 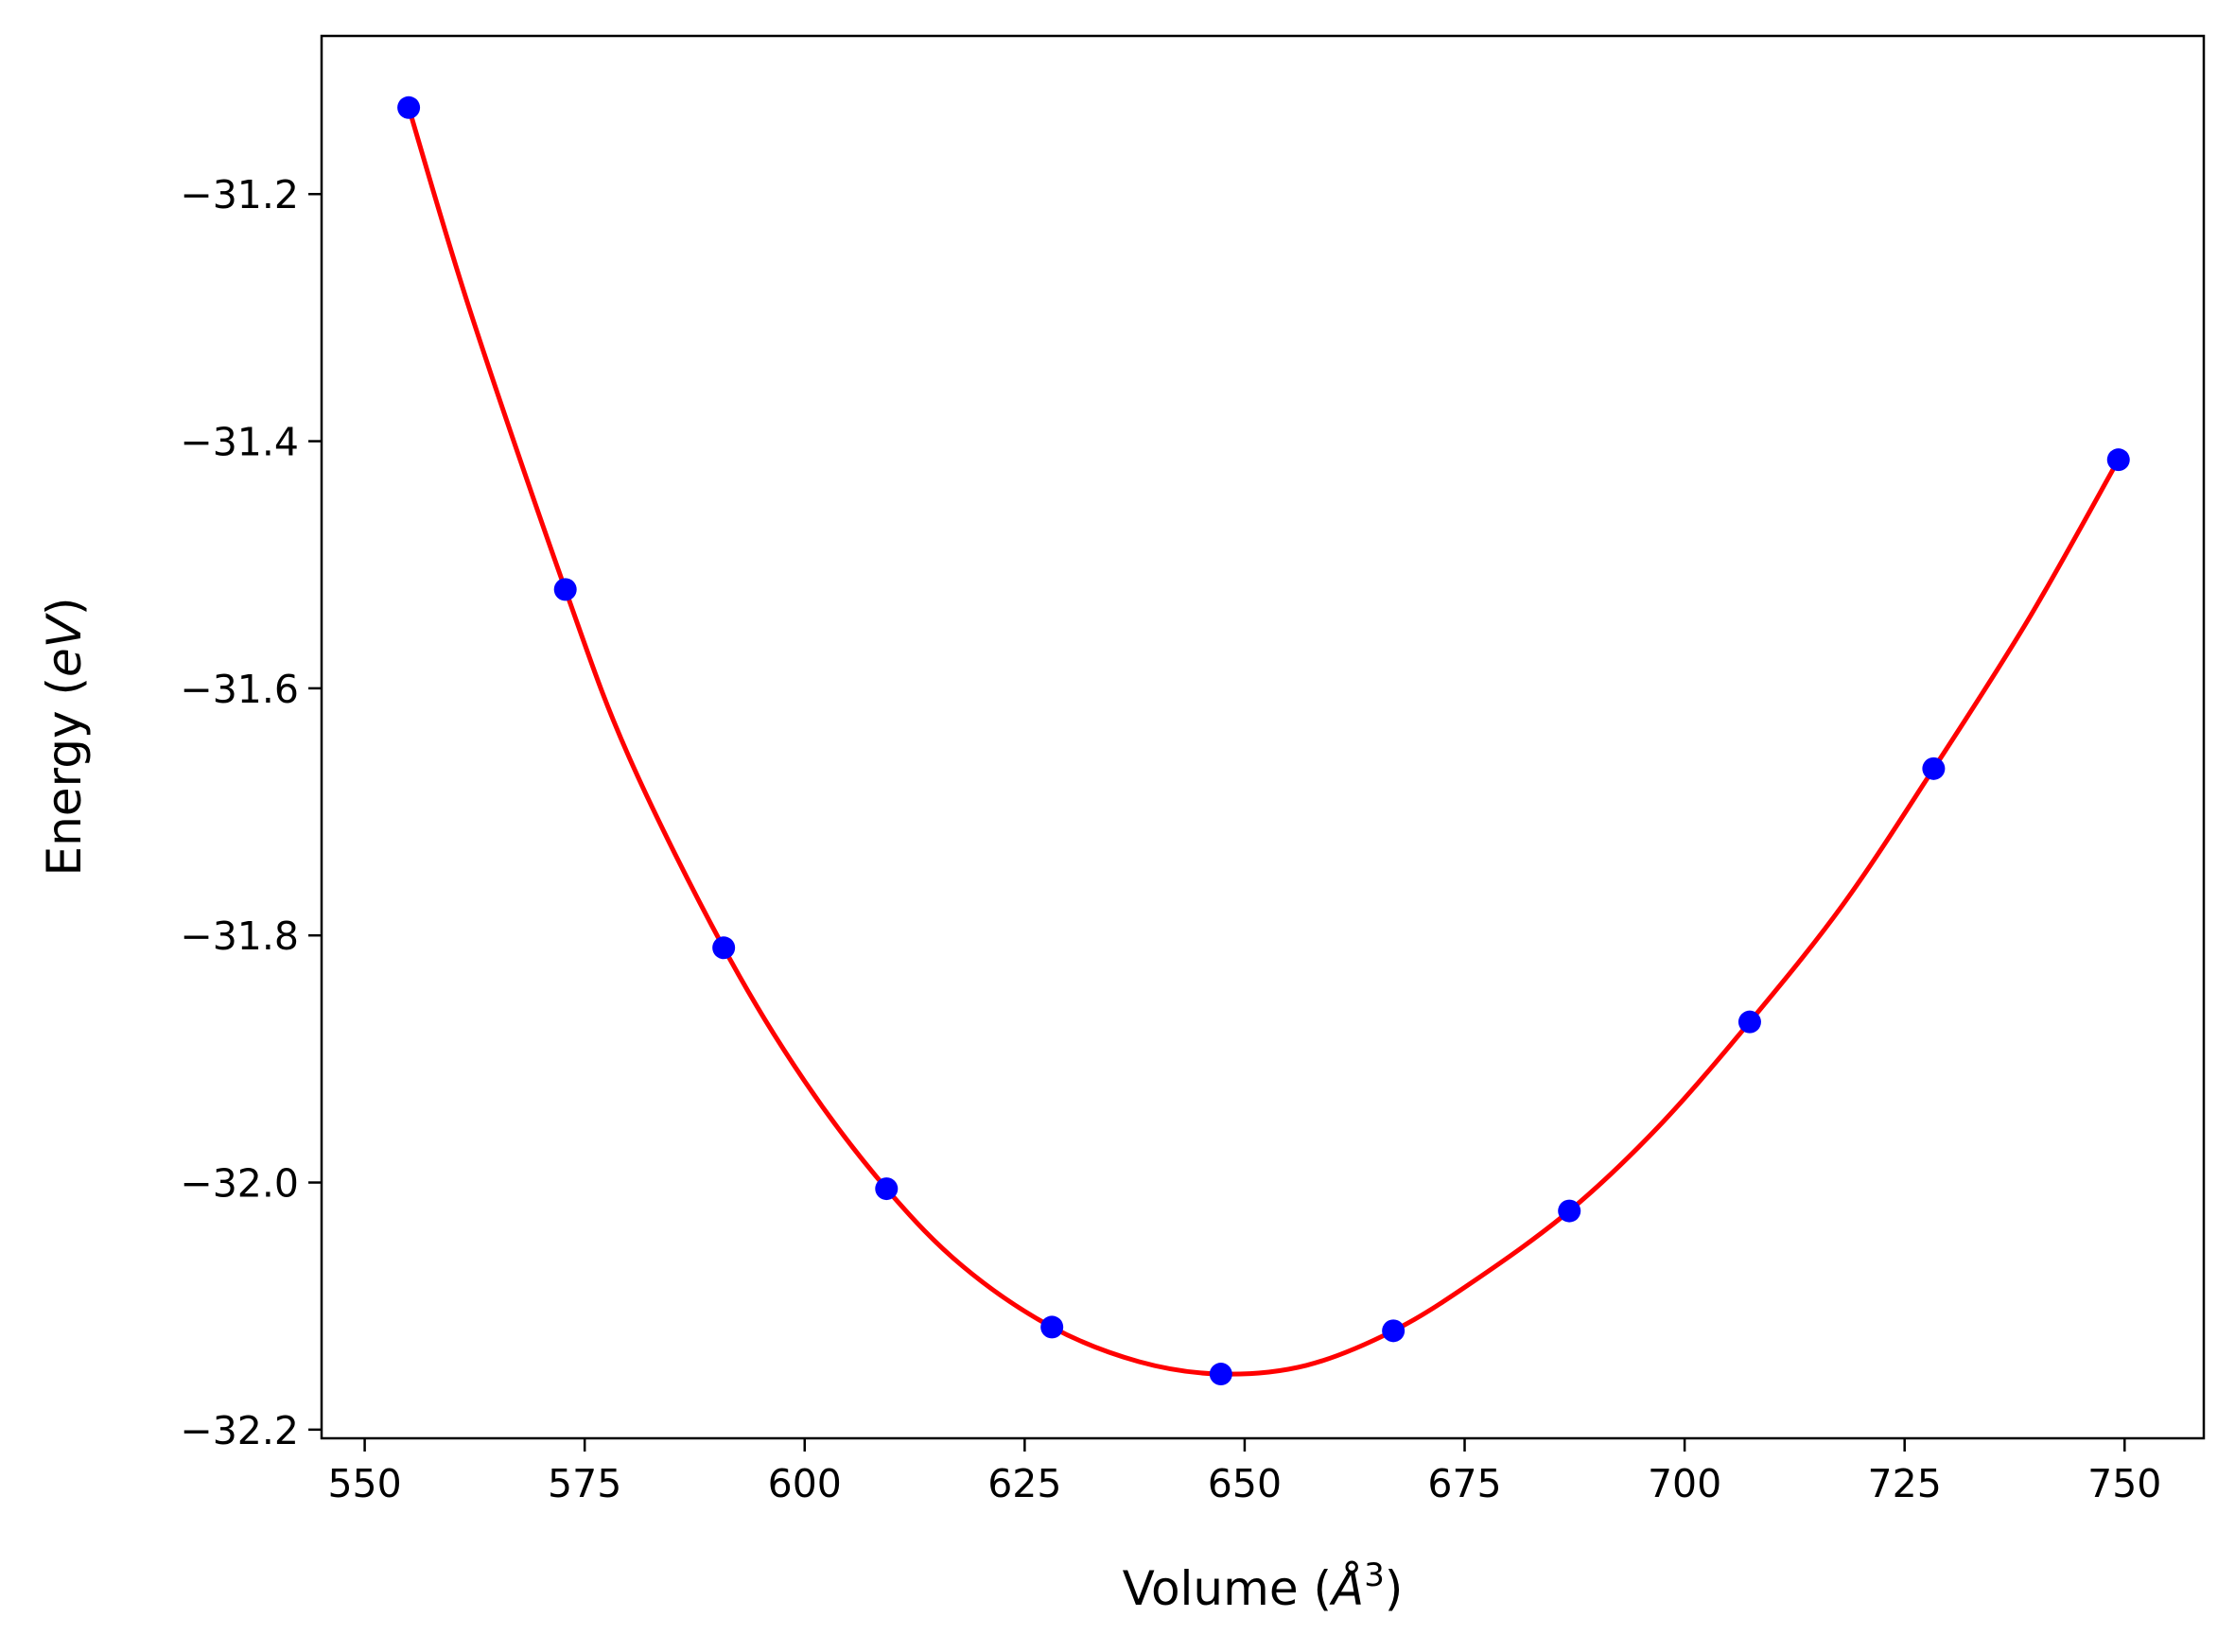 What do you see at coordinates (805, 1484) in the screenshot?
I see `x-tick-label: 600` at bounding box center [805, 1484].